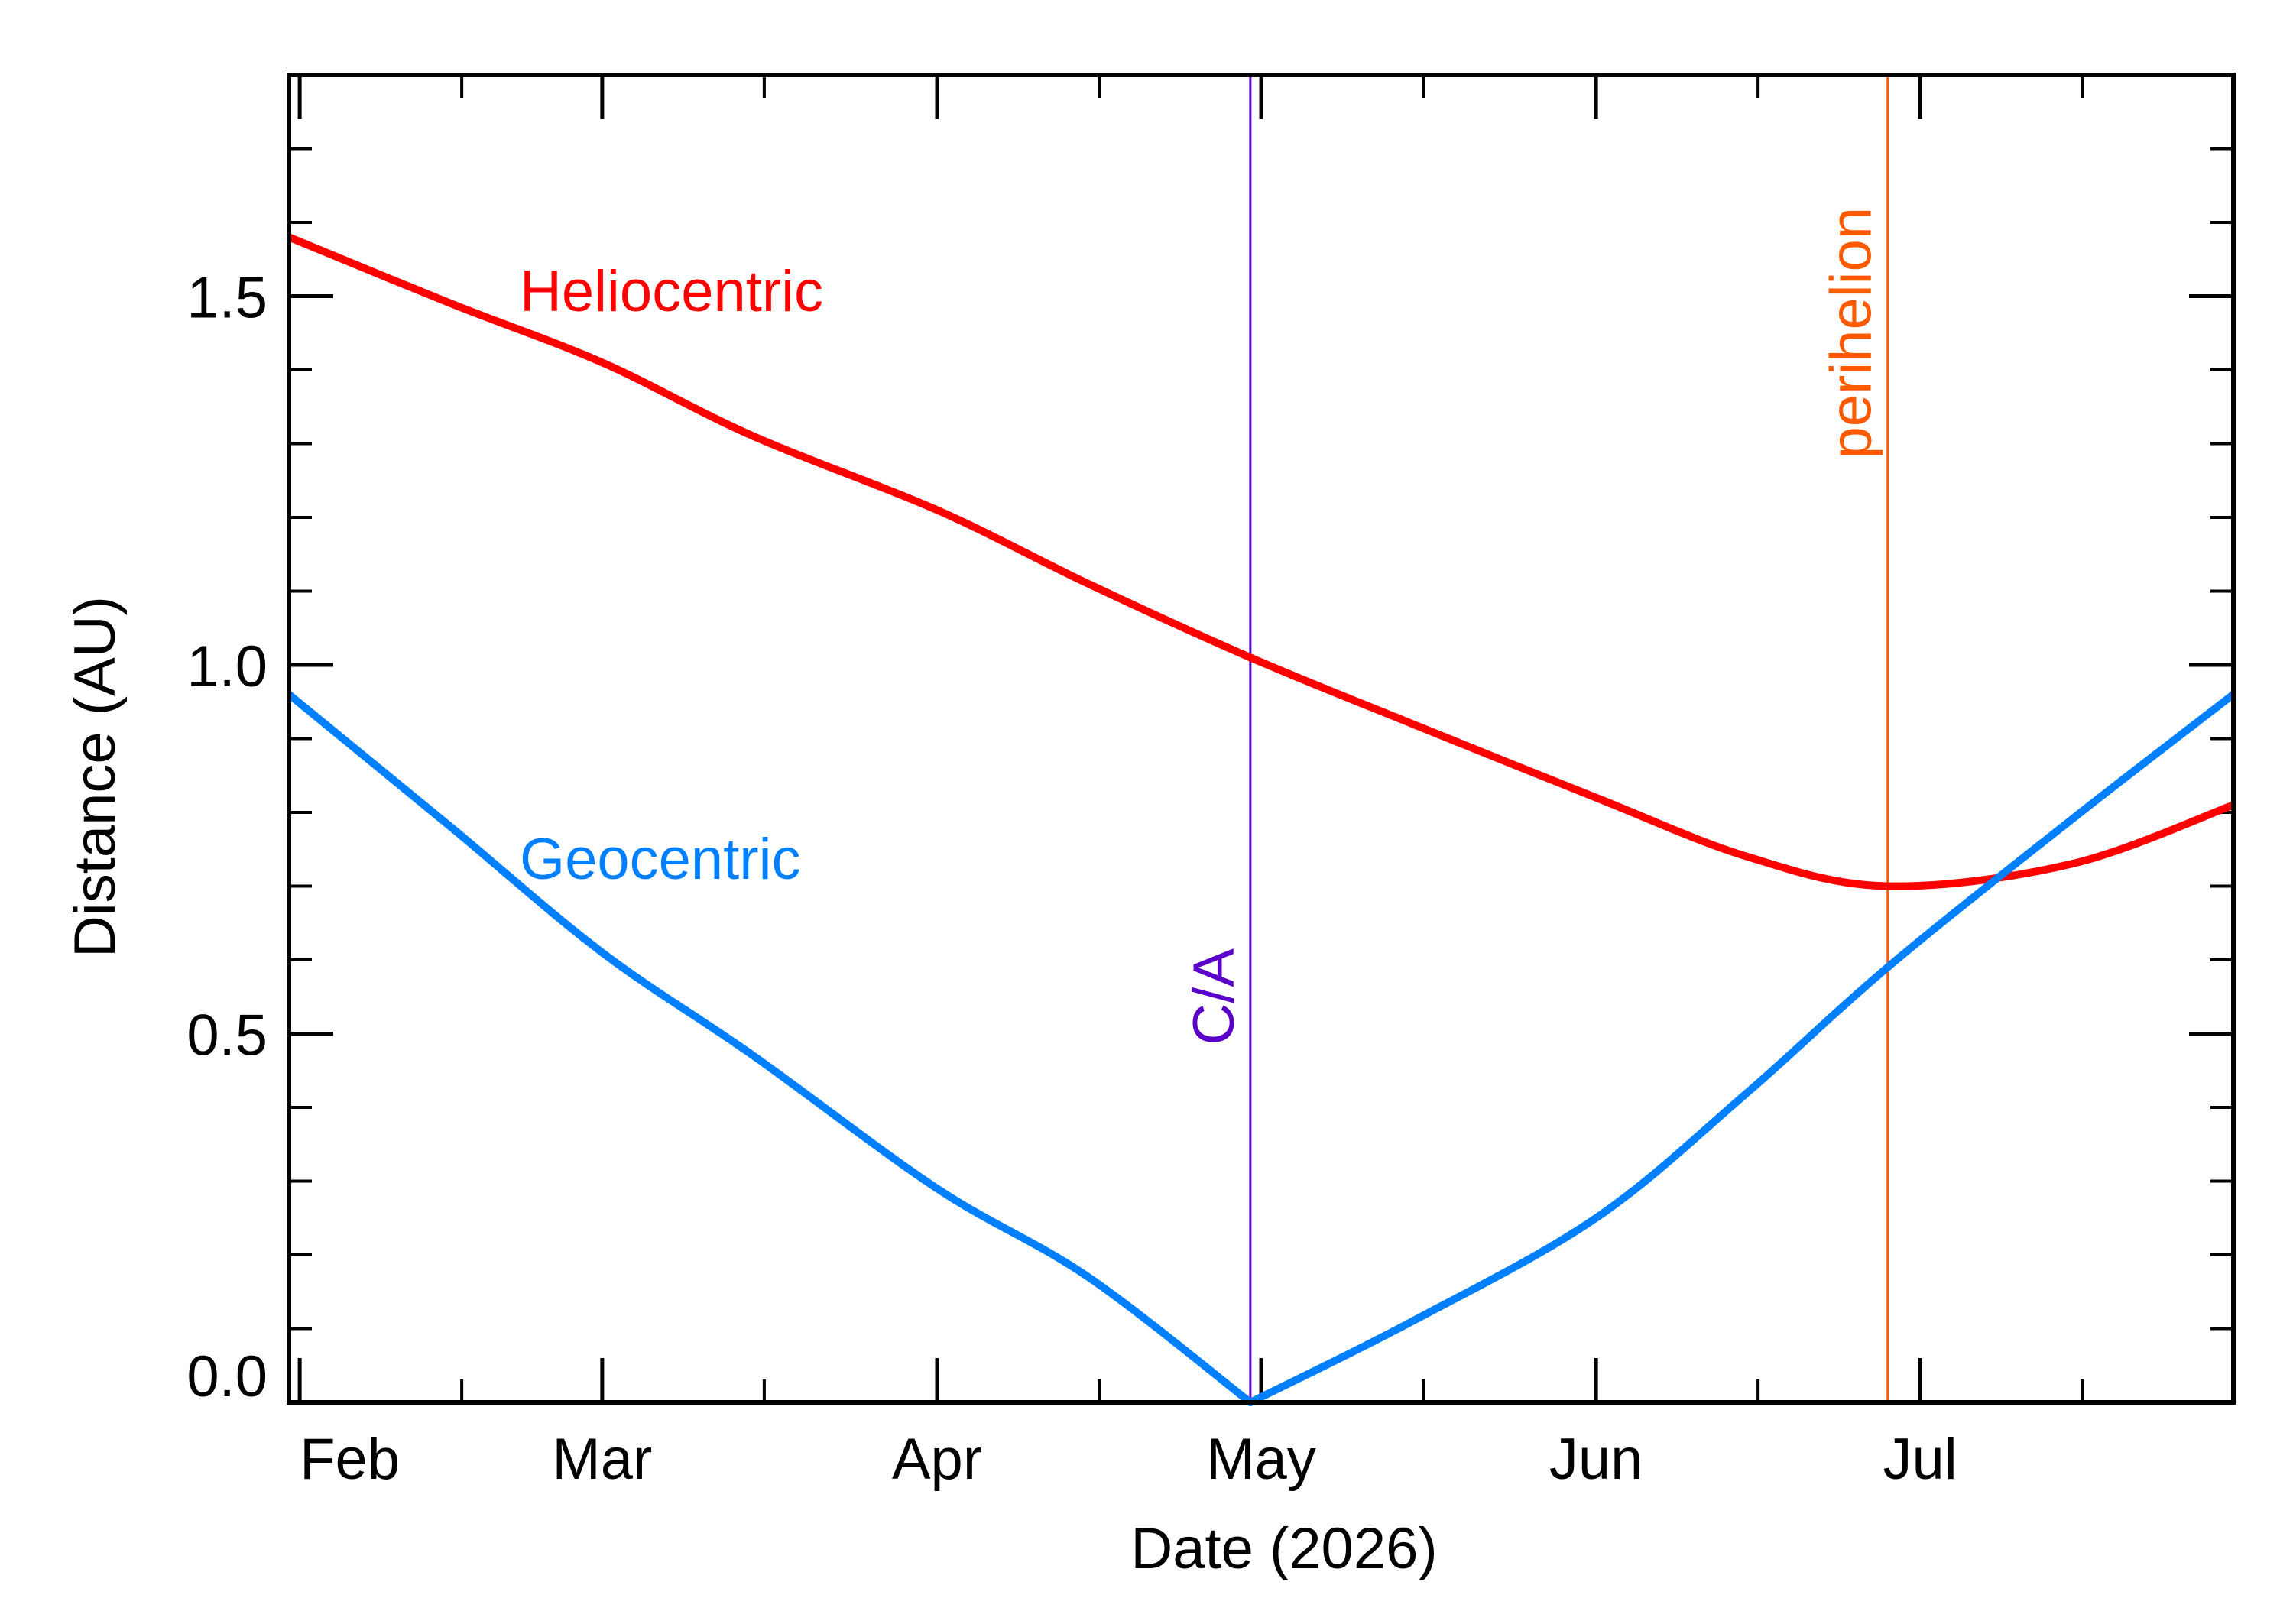  I want to click on y-axis-title: Distance (AU), so click(95, 777).